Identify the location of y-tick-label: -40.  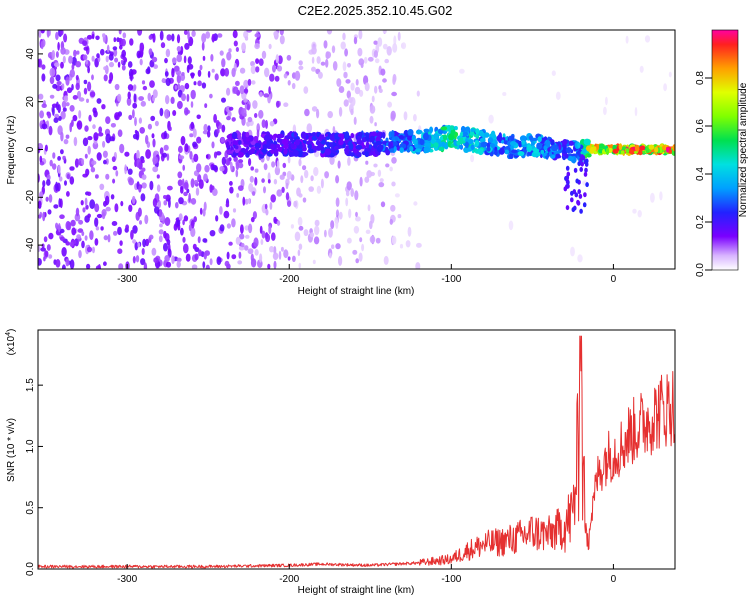
(30, 244).